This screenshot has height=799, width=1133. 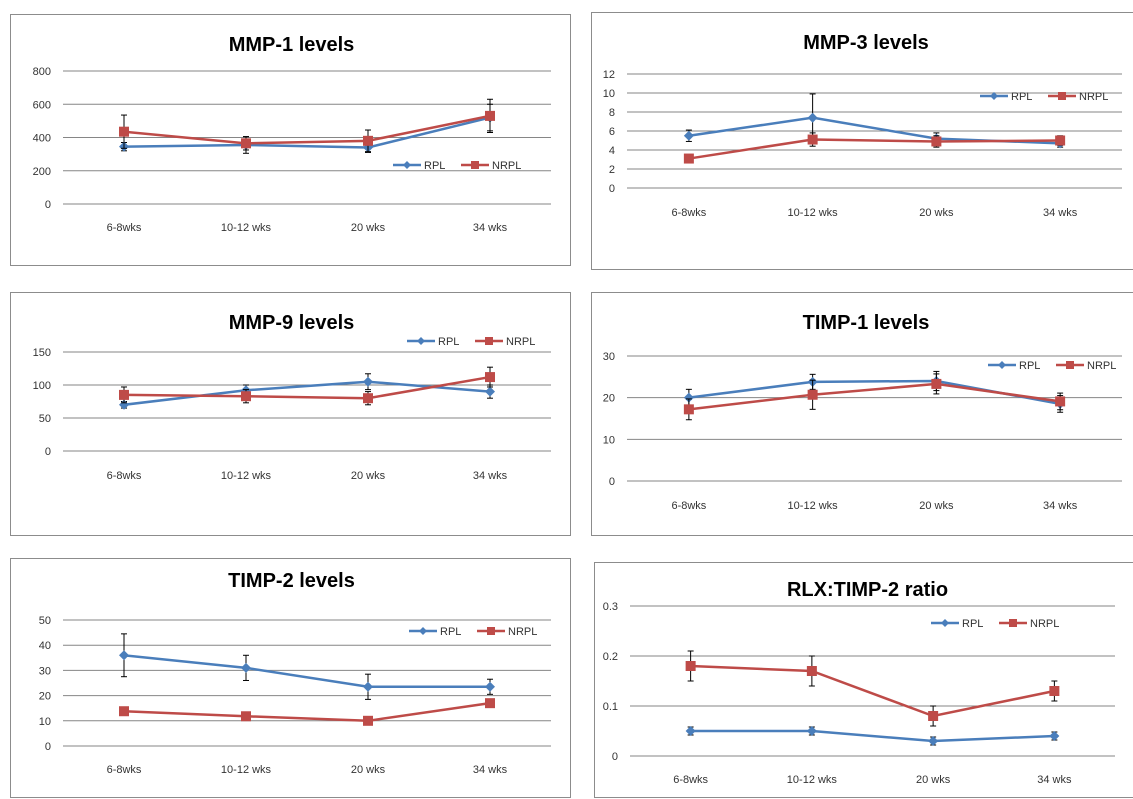 What do you see at coordinates (867, 590) in the screenshot?
I see `chart-title: RLX:TIMP-2 ratio` at bounding box center [867, 590].